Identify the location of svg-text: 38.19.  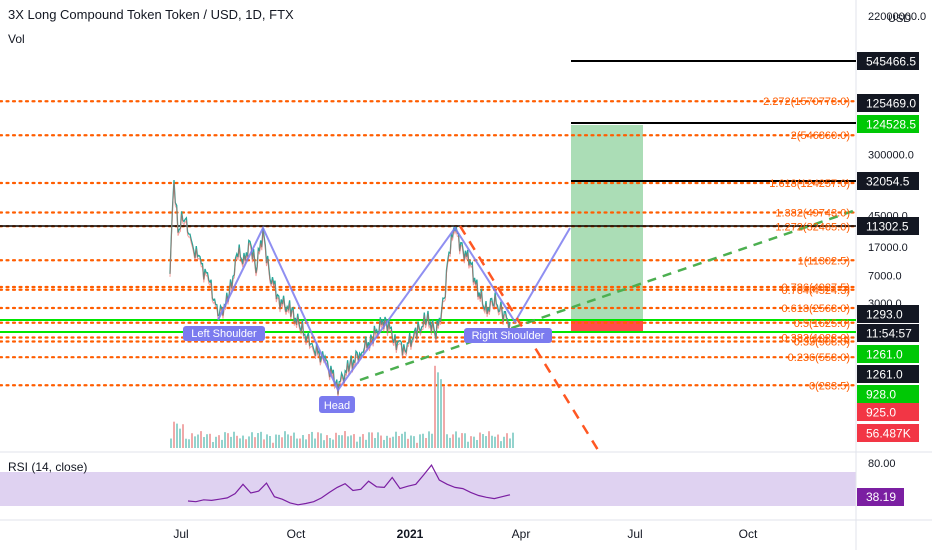
(881, 497).